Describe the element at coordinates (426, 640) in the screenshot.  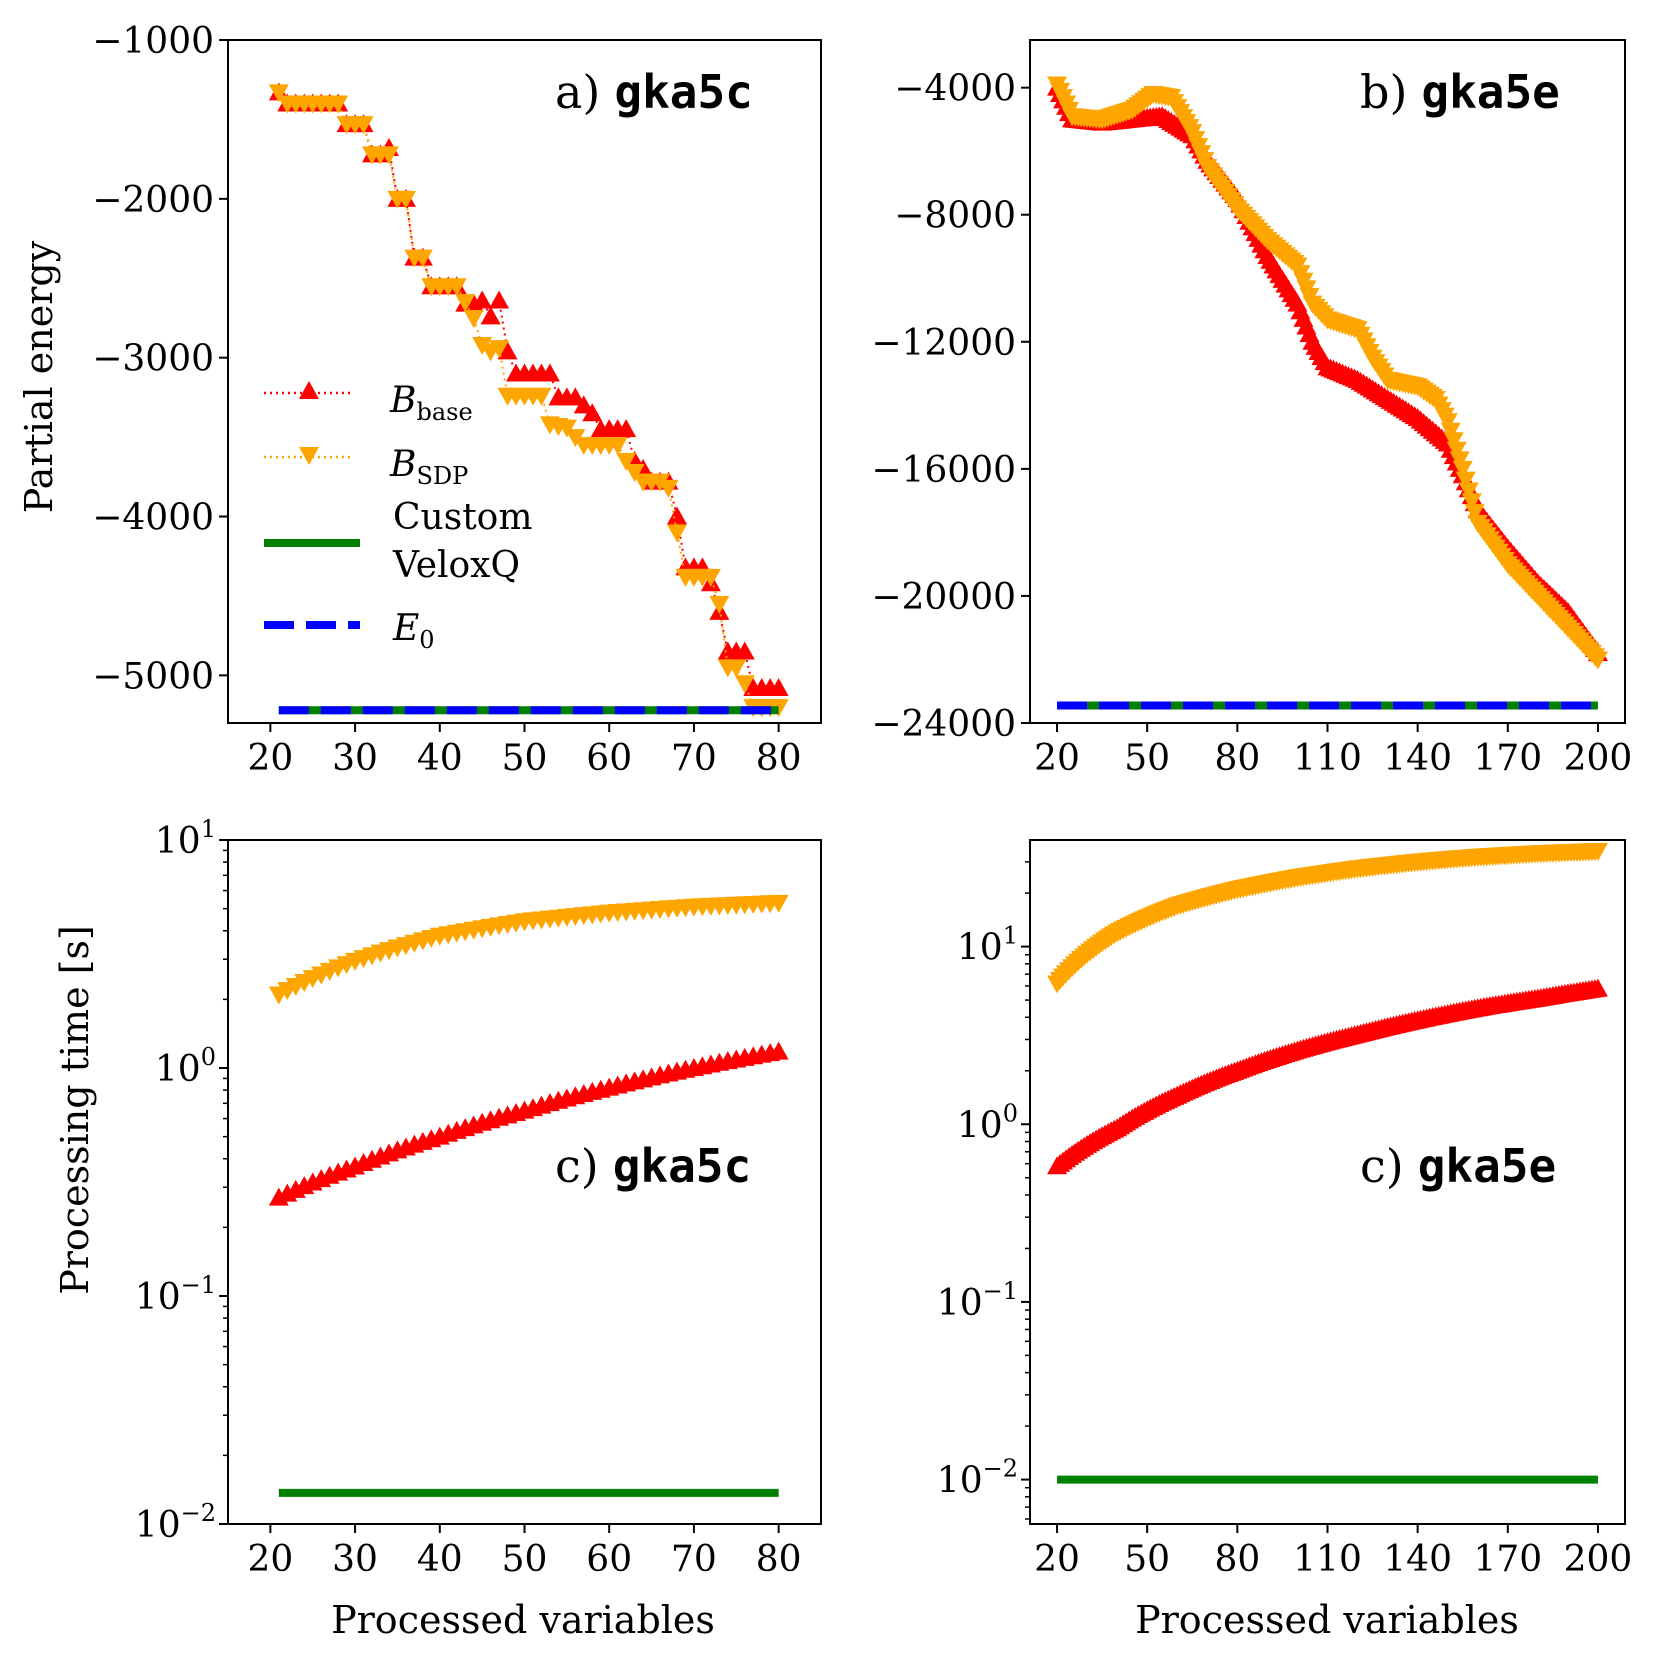
I see `legend-e0-sub: 0` at that location.